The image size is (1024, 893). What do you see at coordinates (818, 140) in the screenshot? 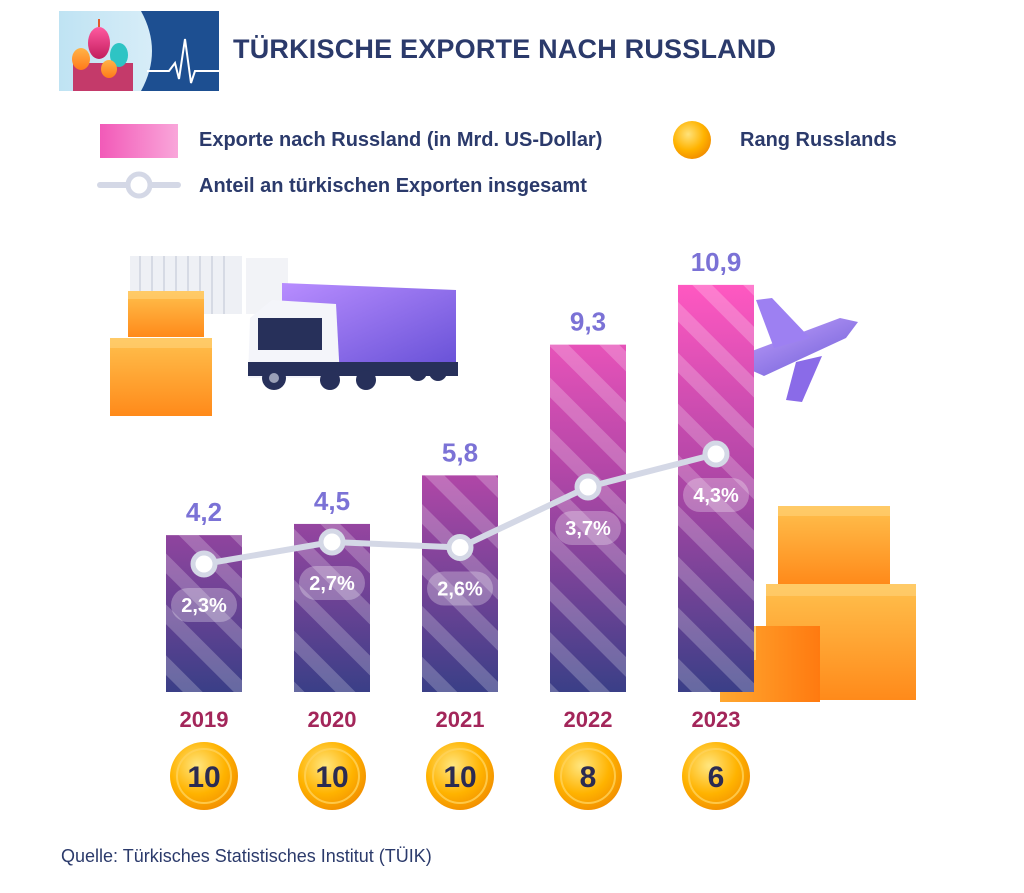
I see `legend-rank-label: Rang Russlands` at bounding box center [818, 140].